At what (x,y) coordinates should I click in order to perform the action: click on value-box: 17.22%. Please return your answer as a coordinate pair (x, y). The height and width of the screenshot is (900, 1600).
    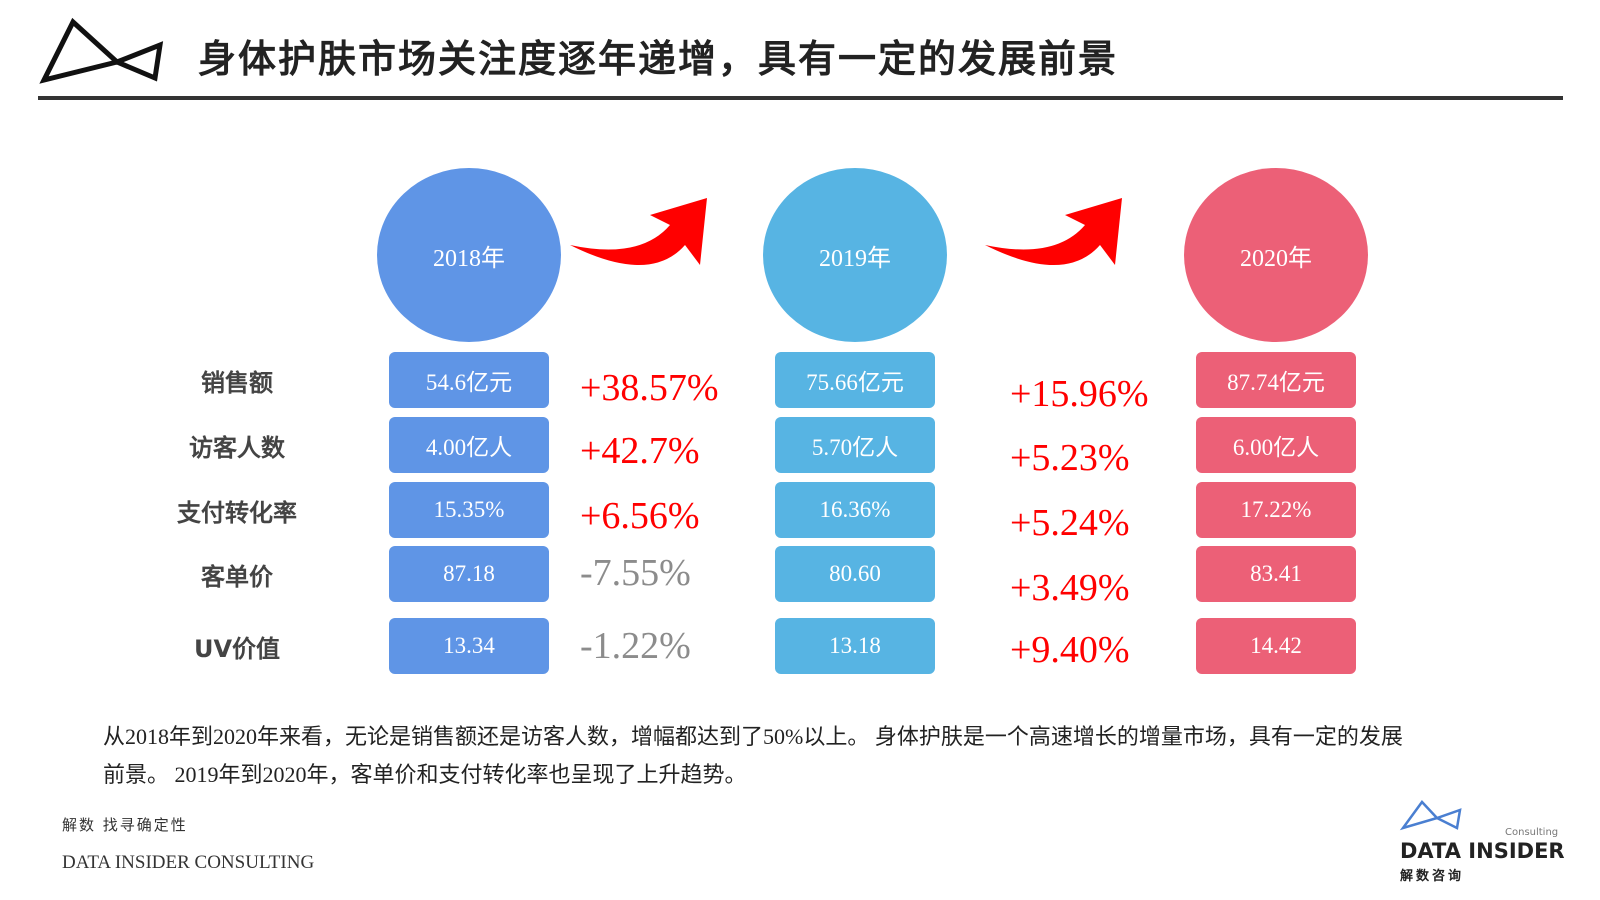
    Looking at the image, I should click on (1276, 510).